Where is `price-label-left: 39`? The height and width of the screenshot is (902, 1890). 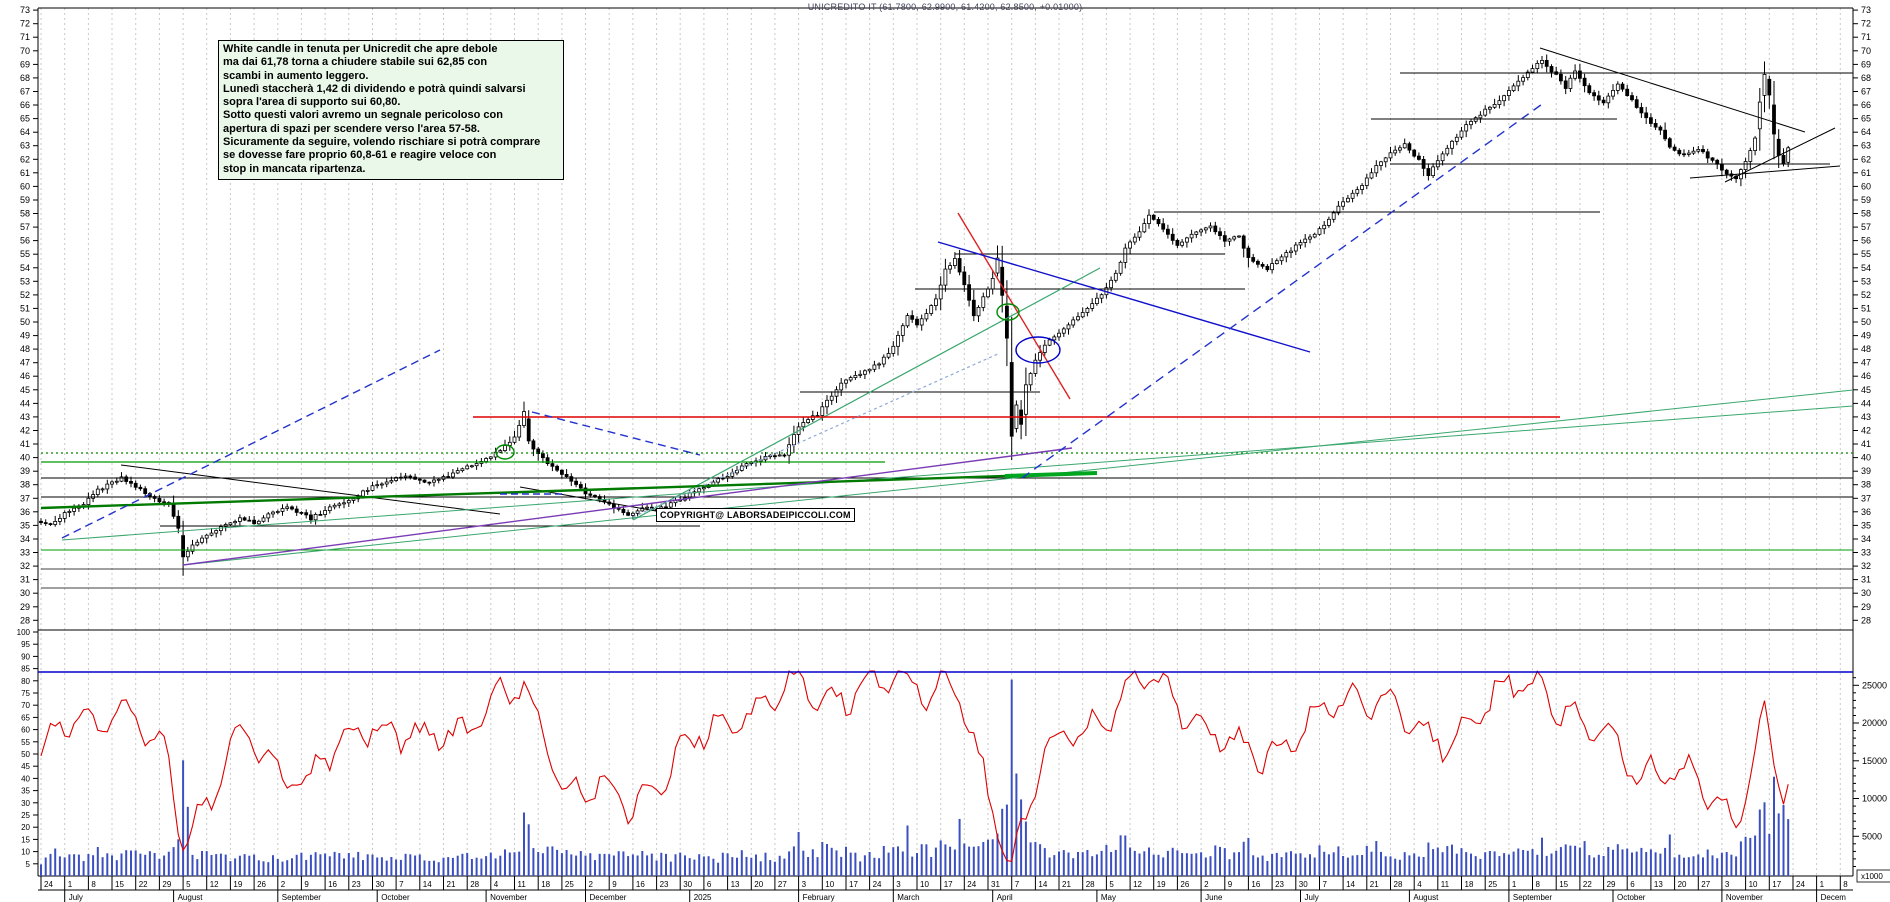 price-label-left: 39 is located at coordinates (25, 471).